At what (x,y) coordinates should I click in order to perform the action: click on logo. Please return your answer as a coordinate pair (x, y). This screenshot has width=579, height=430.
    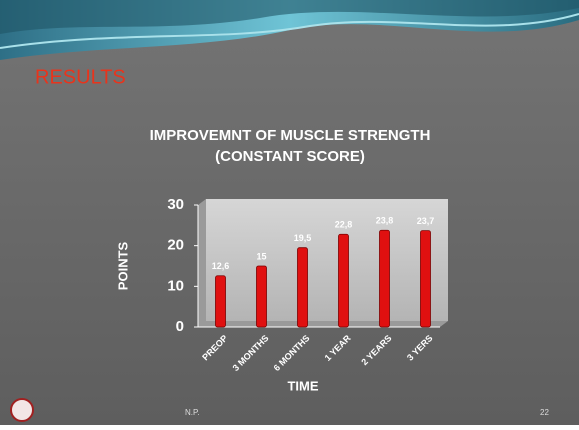
    Looking at the image, I should click on (22, 410).